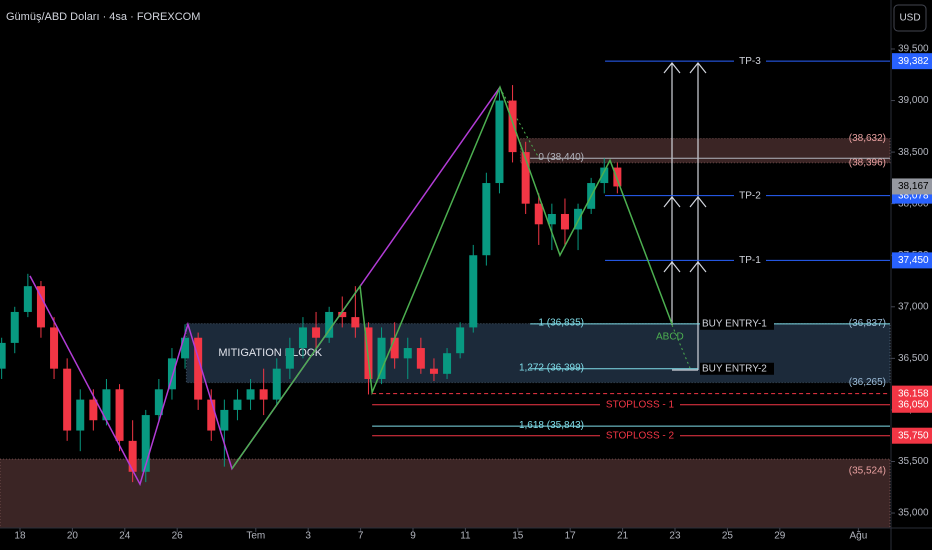  What do you see at coordinates (640, 404) in the screenshot?
I see `level-label: STOPLOSS - 1` at bounding box center [640, 404].